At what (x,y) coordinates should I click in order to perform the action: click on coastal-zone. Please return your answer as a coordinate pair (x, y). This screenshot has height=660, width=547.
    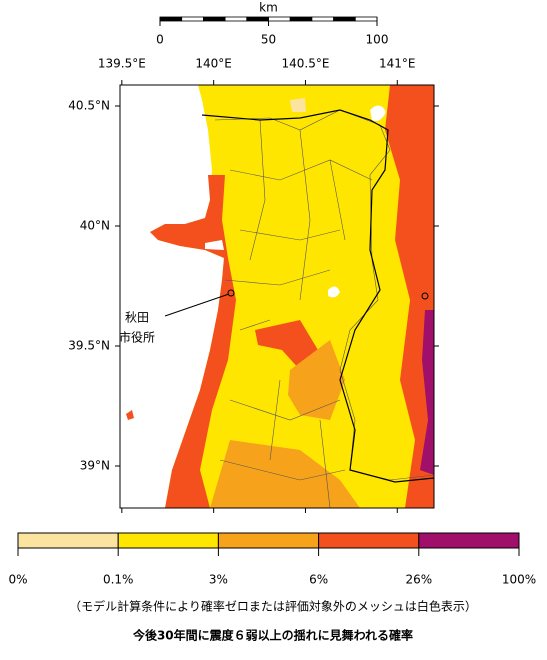
    Looking at the image, I should click on (193, 341).